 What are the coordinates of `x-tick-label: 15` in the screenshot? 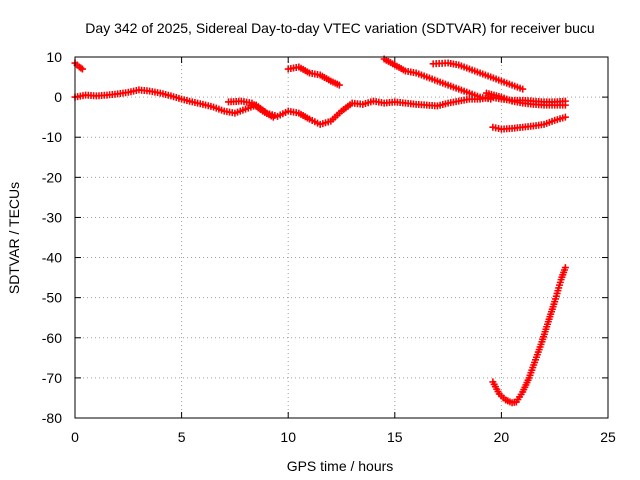 It's located at (395, 437).